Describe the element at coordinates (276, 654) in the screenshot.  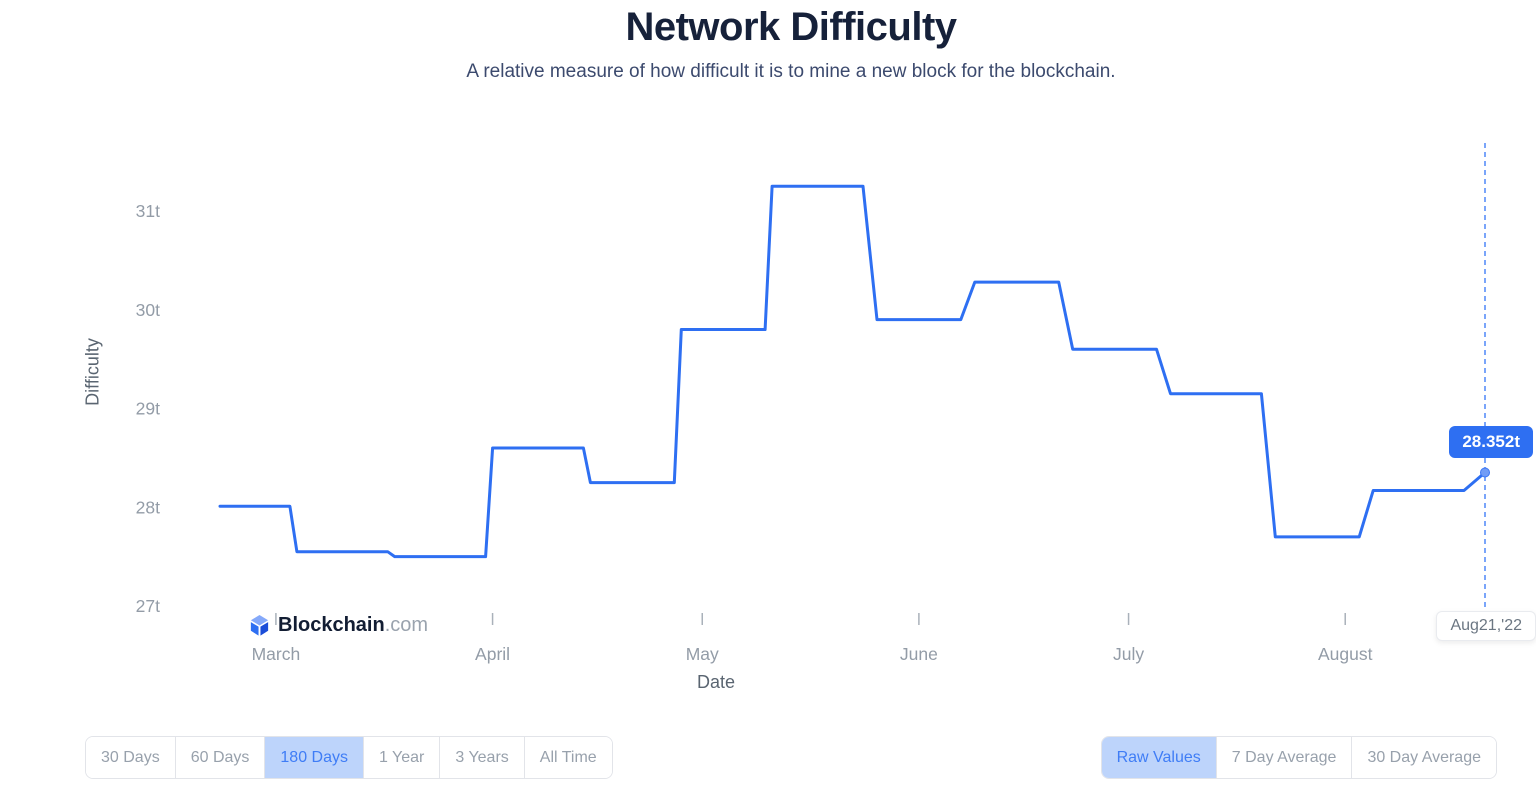
I see `x-axis-tick-label: March` at that location.